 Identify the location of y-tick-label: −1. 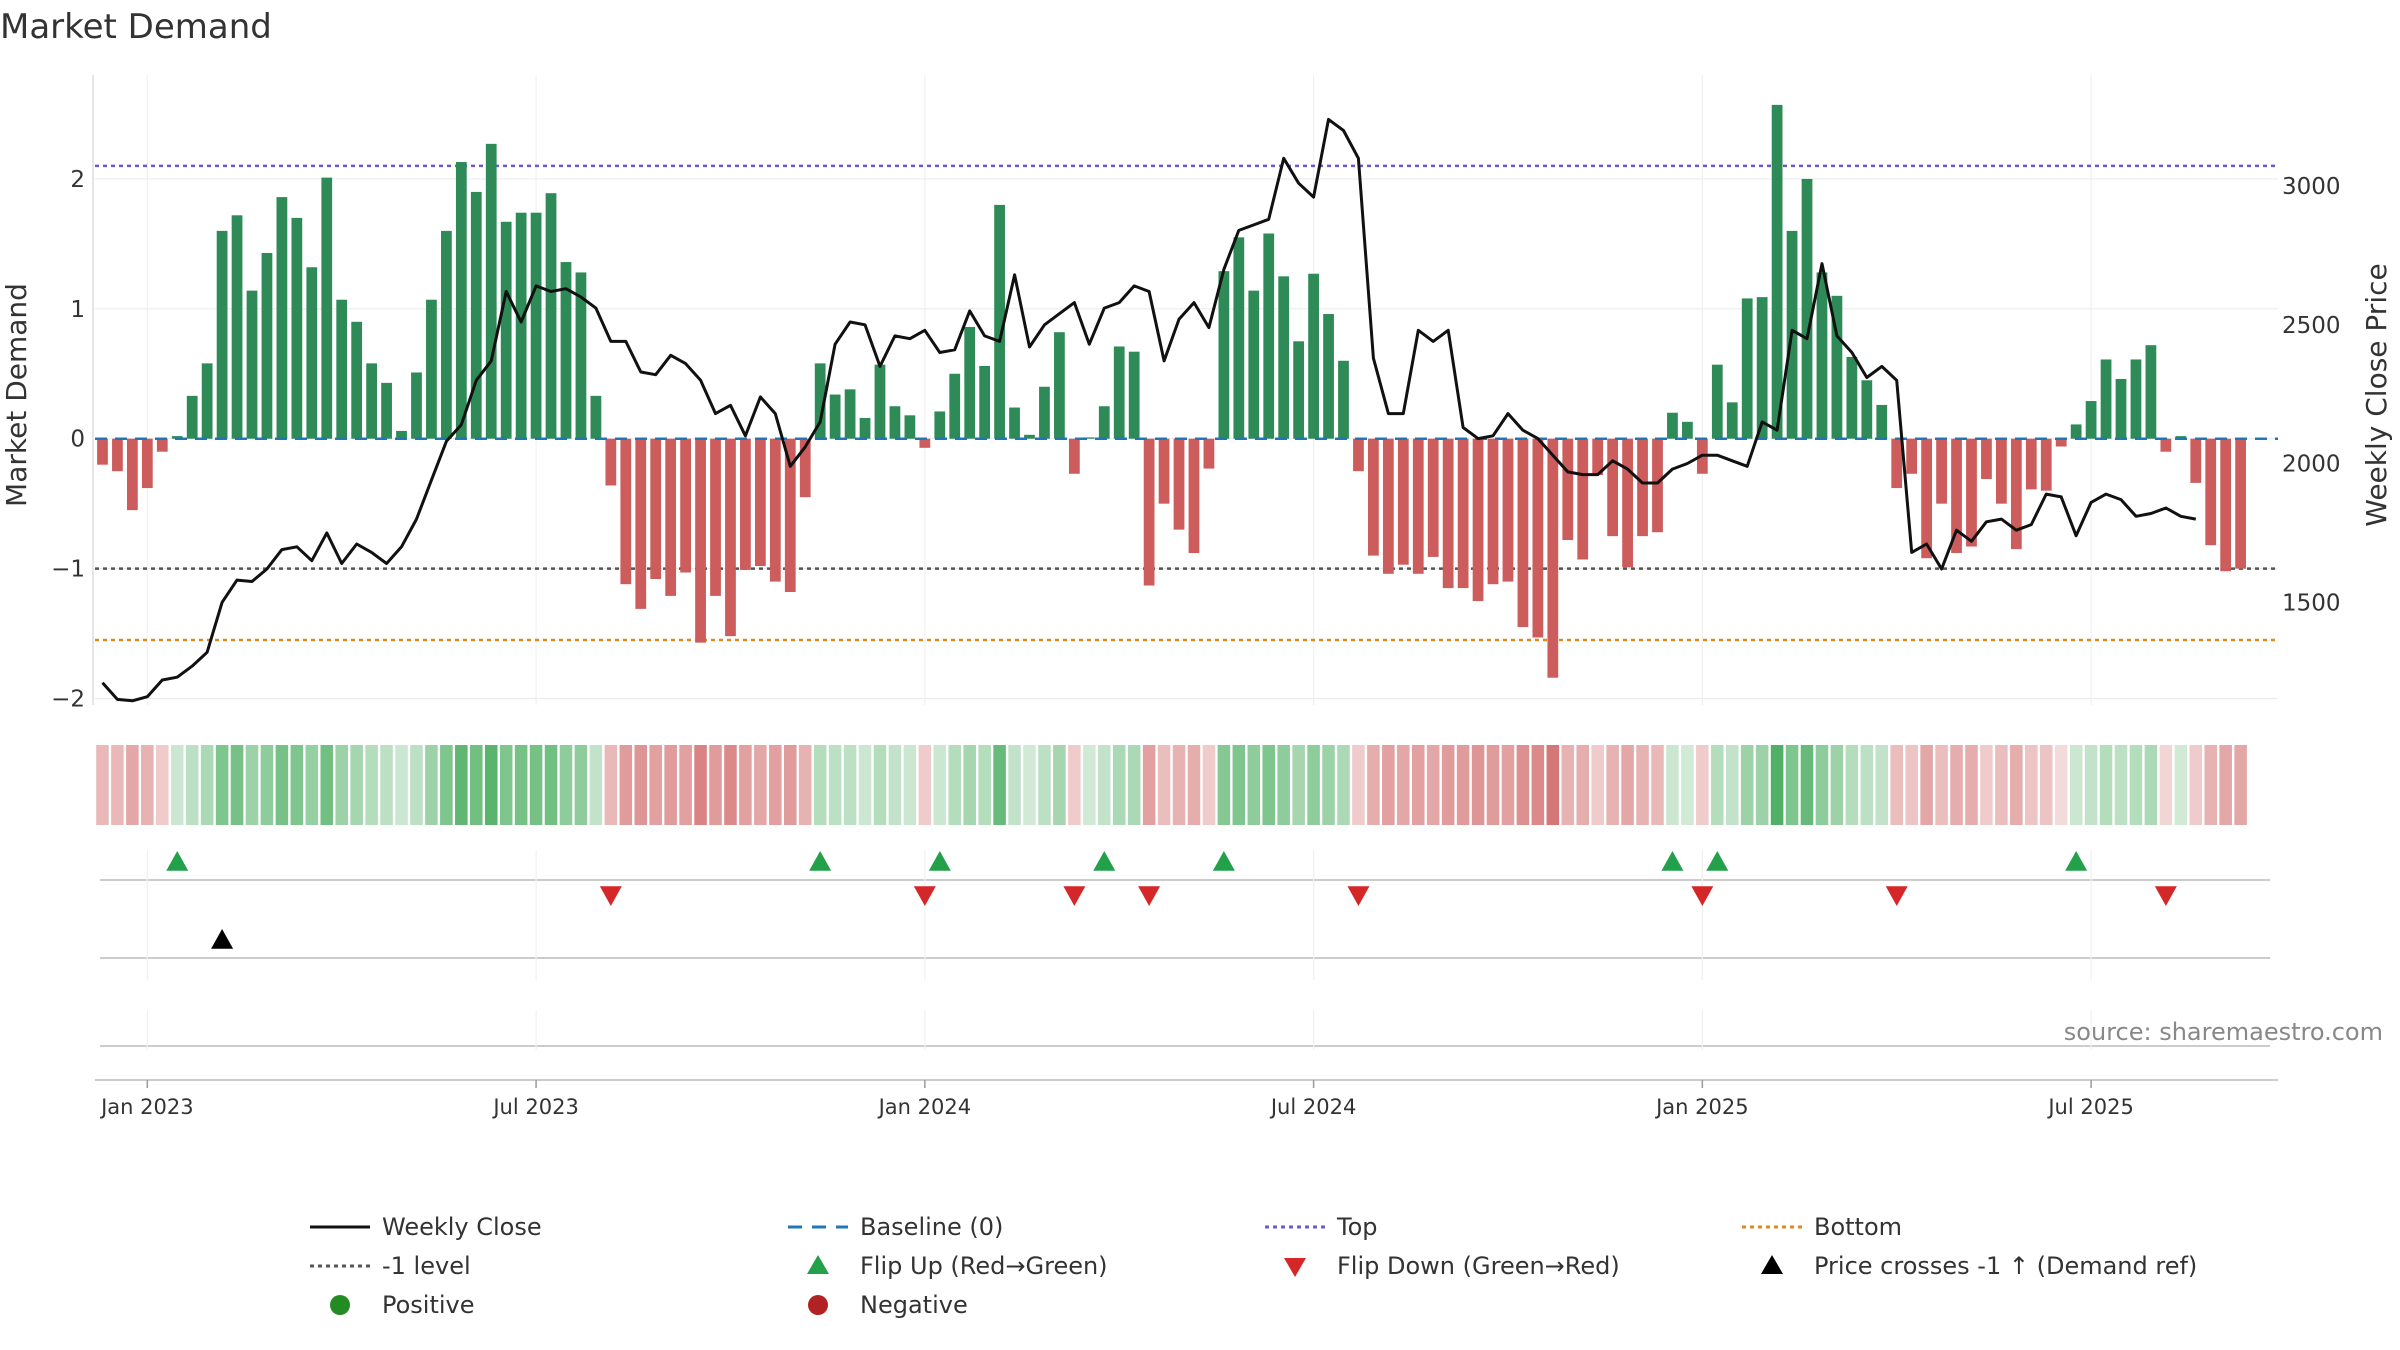
(68, 570).